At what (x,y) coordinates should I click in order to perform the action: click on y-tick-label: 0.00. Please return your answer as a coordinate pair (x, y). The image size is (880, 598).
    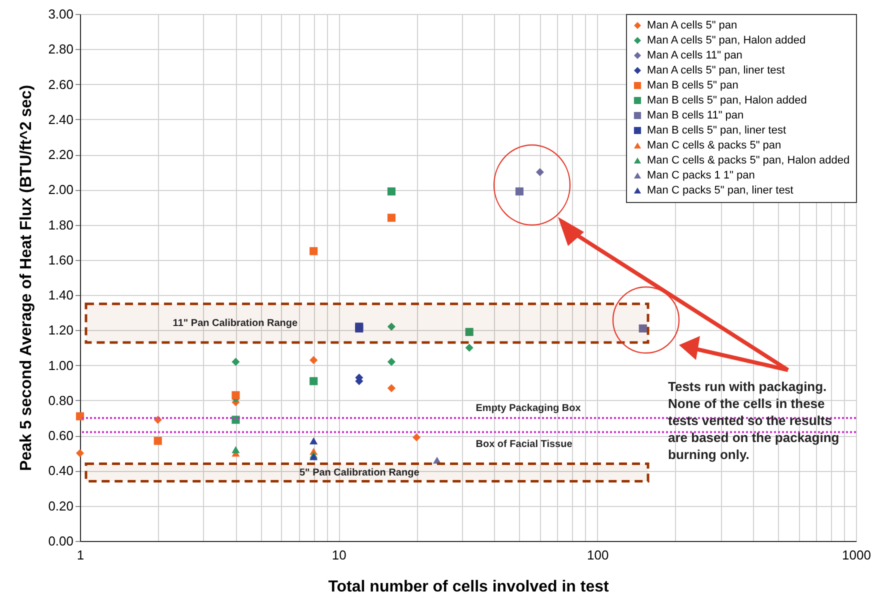
    Looking at the image, I should click on (61, 541).